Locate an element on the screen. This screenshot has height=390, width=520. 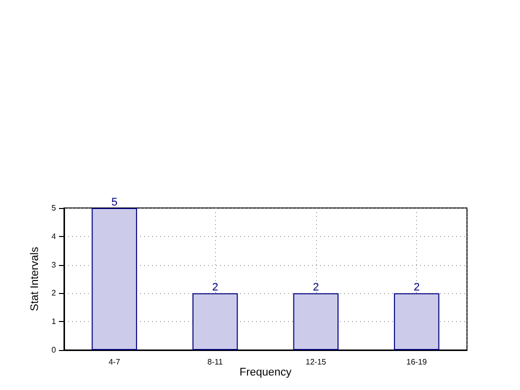
data-label: 5 is located at coordinates (114, 202).